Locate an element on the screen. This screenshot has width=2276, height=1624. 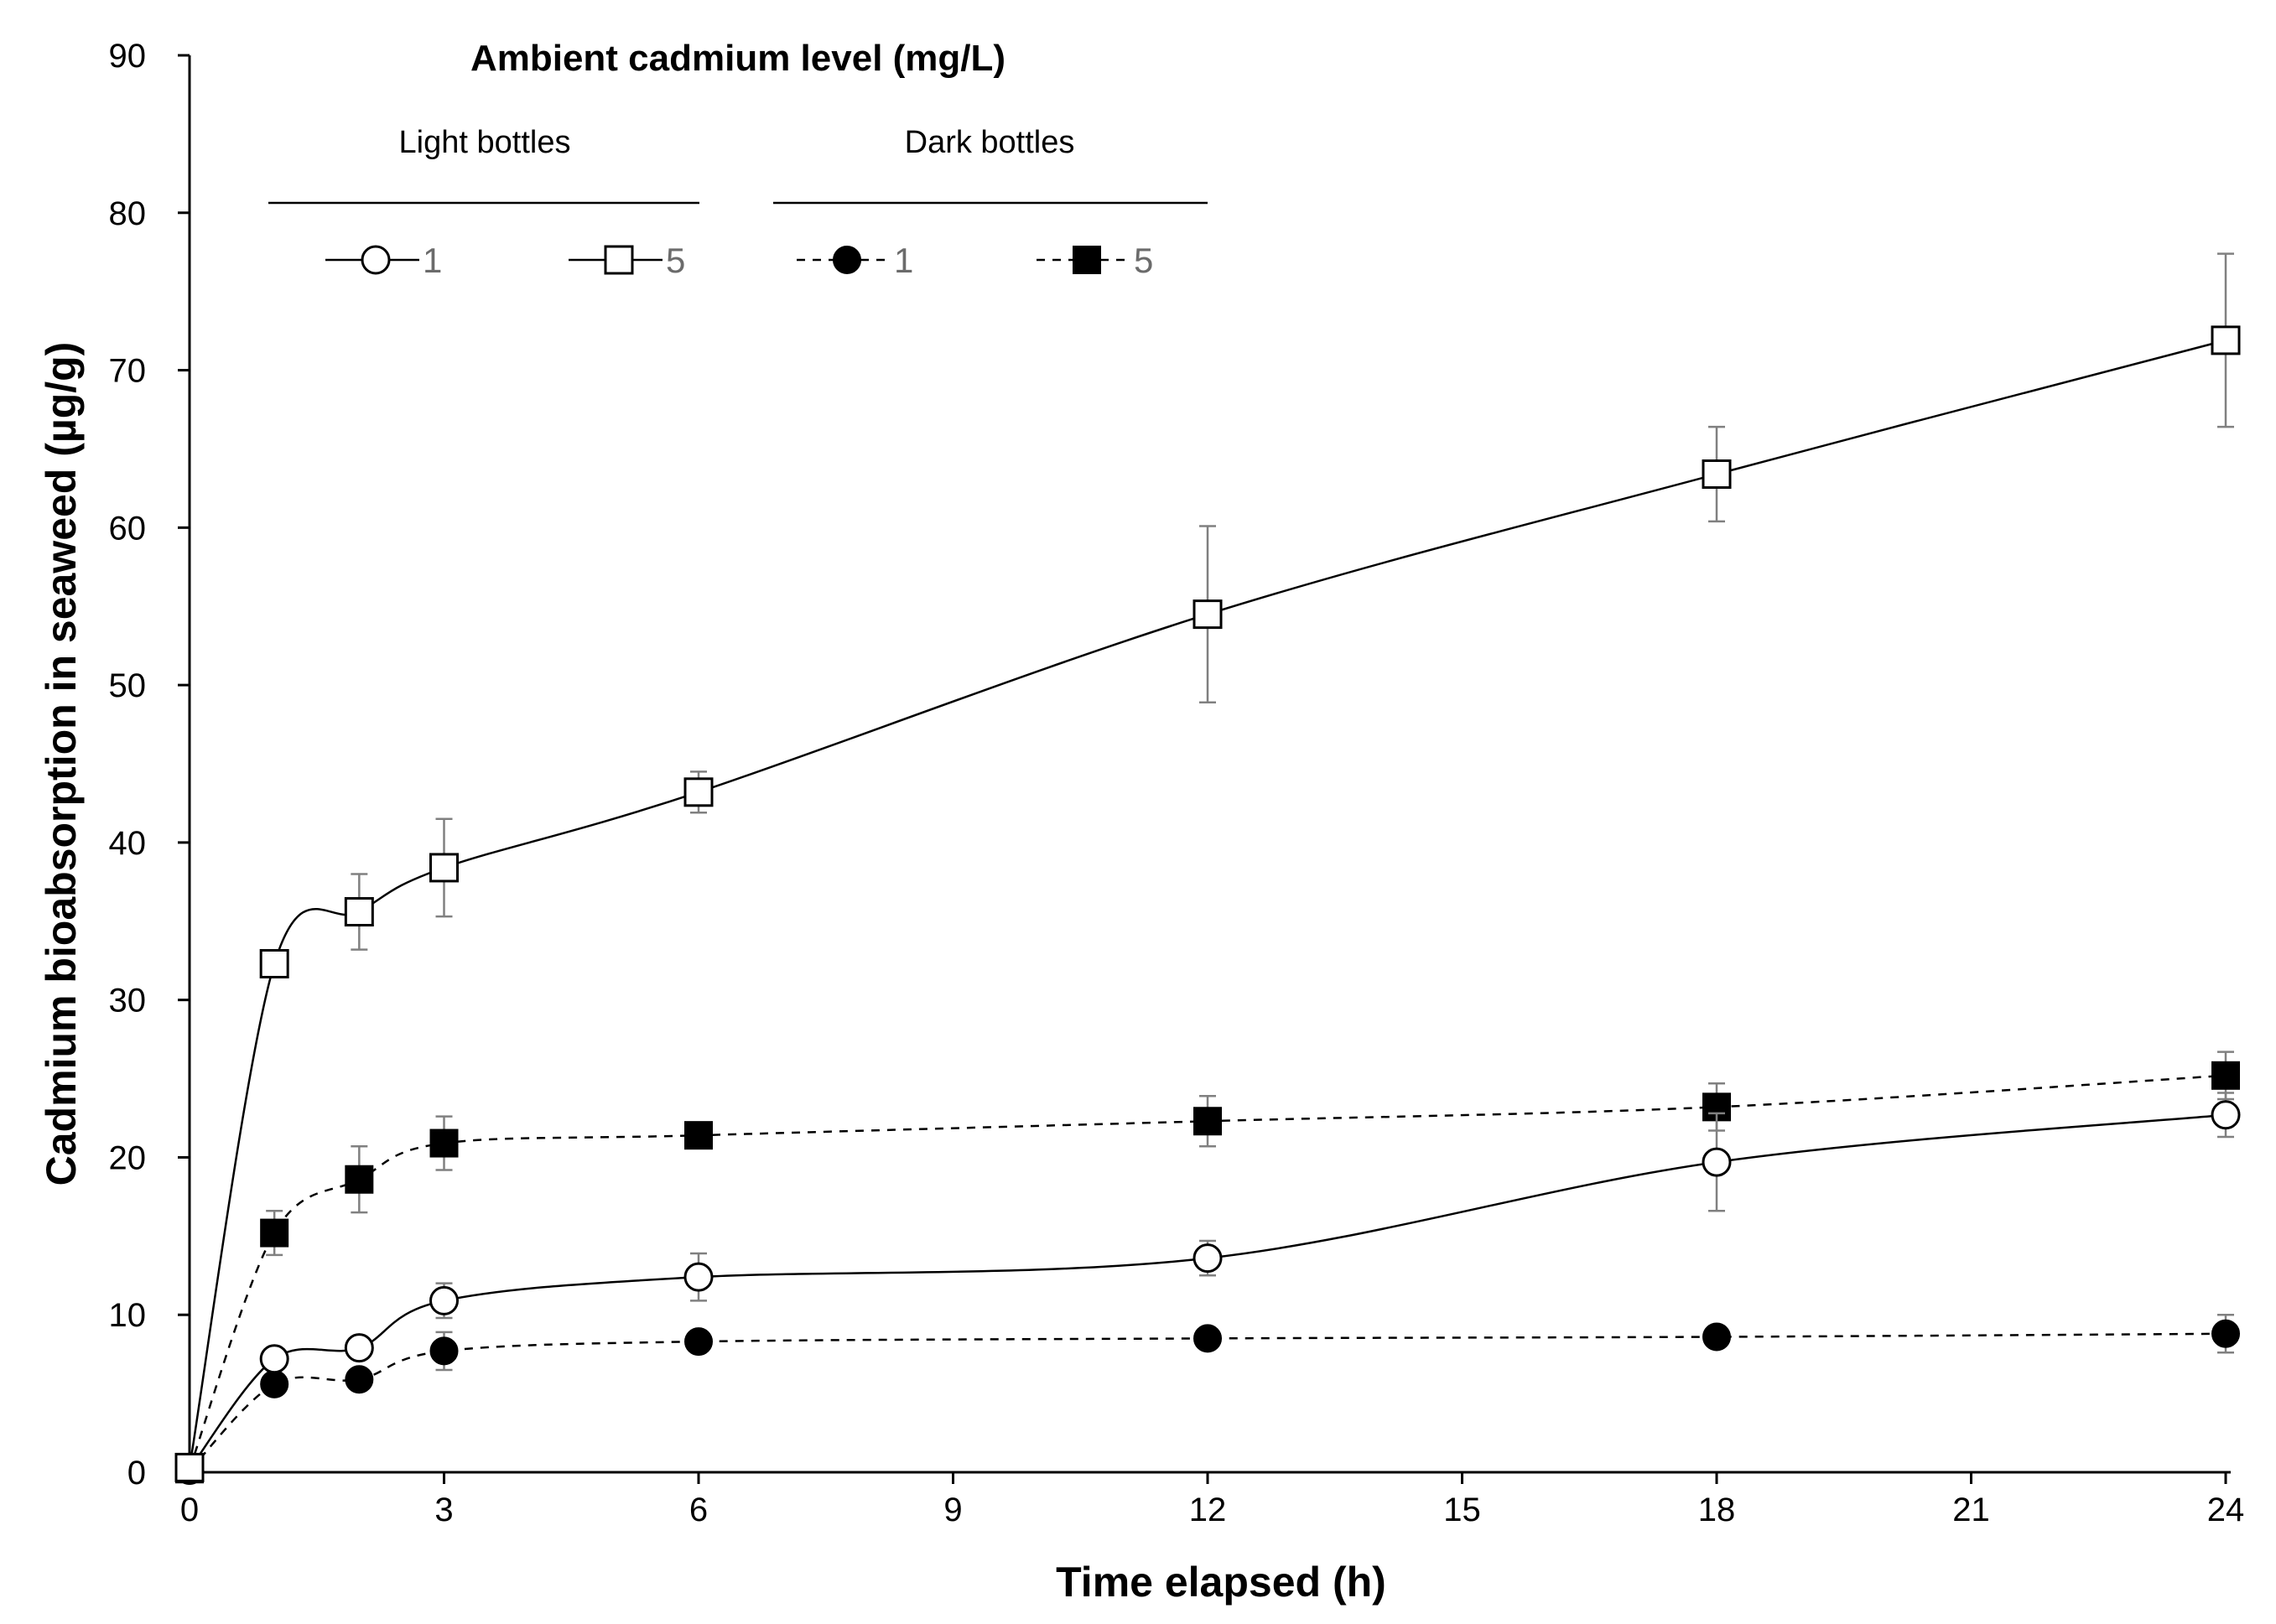
y-tick-label: 0 is located at coordinates (137, 1473).